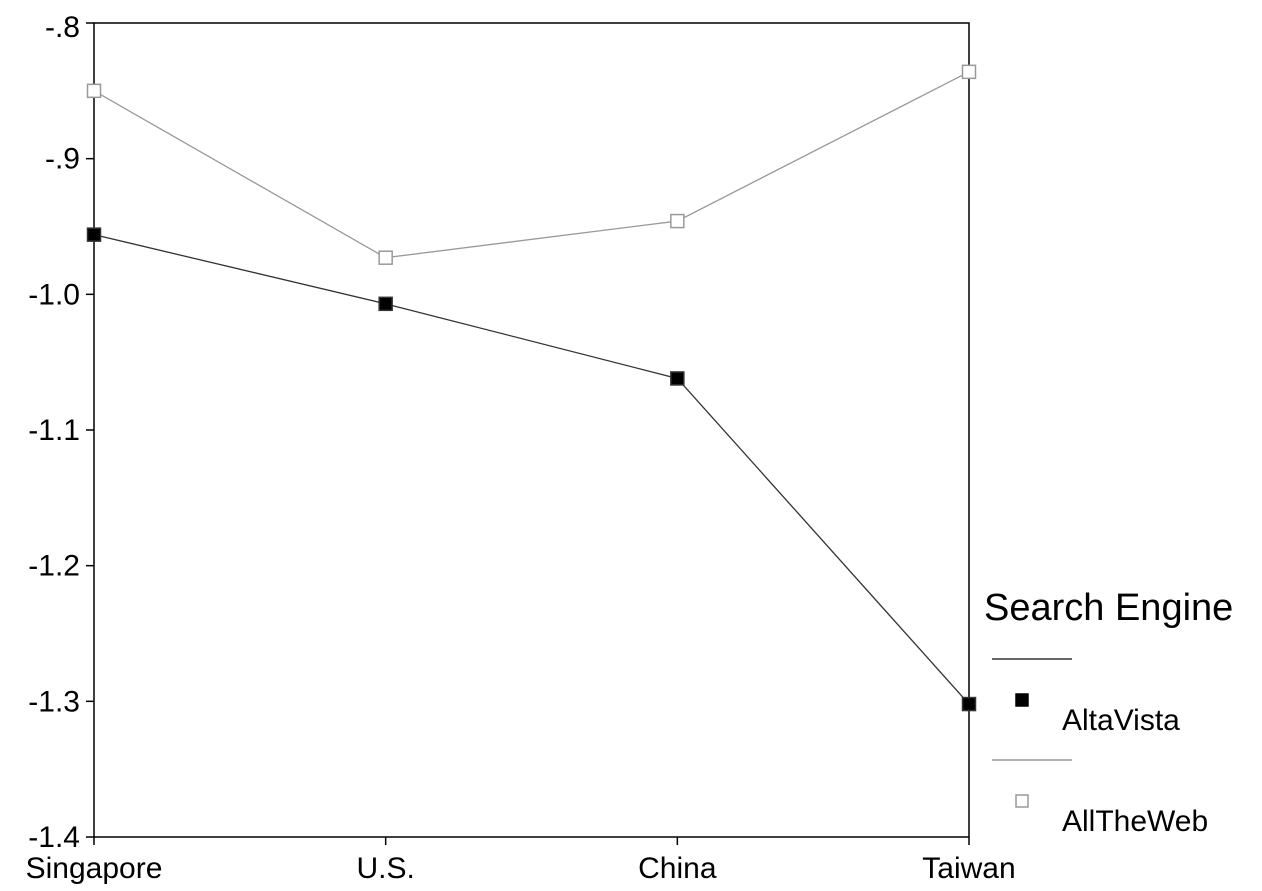 The width and height of the screenshot is (1262, 891). I want to click on y-tick-label: -1.3, so click(54, 701).